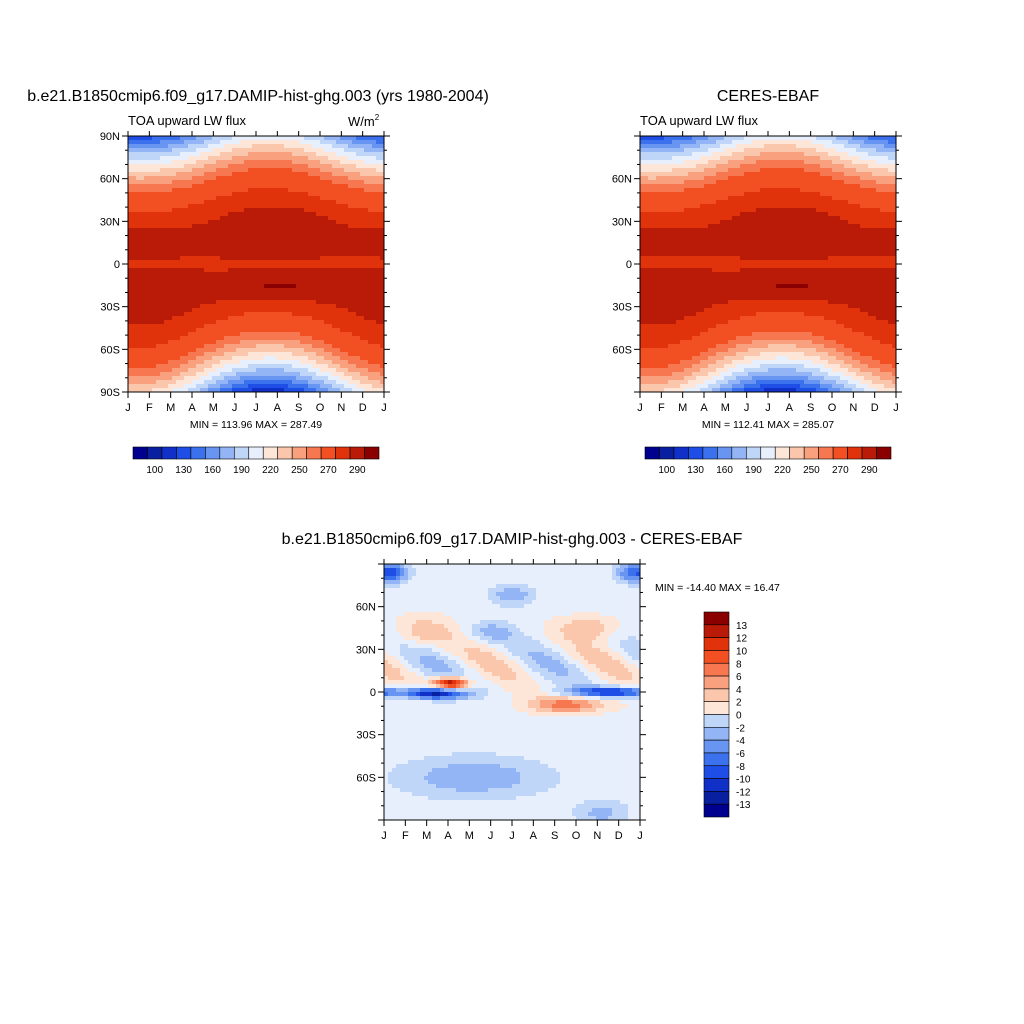 The image size is (1024, 1024). Describe the element at coordinates (384, 408) in the screenshot. I see `panel-model-x-tick-label: J` at that location.